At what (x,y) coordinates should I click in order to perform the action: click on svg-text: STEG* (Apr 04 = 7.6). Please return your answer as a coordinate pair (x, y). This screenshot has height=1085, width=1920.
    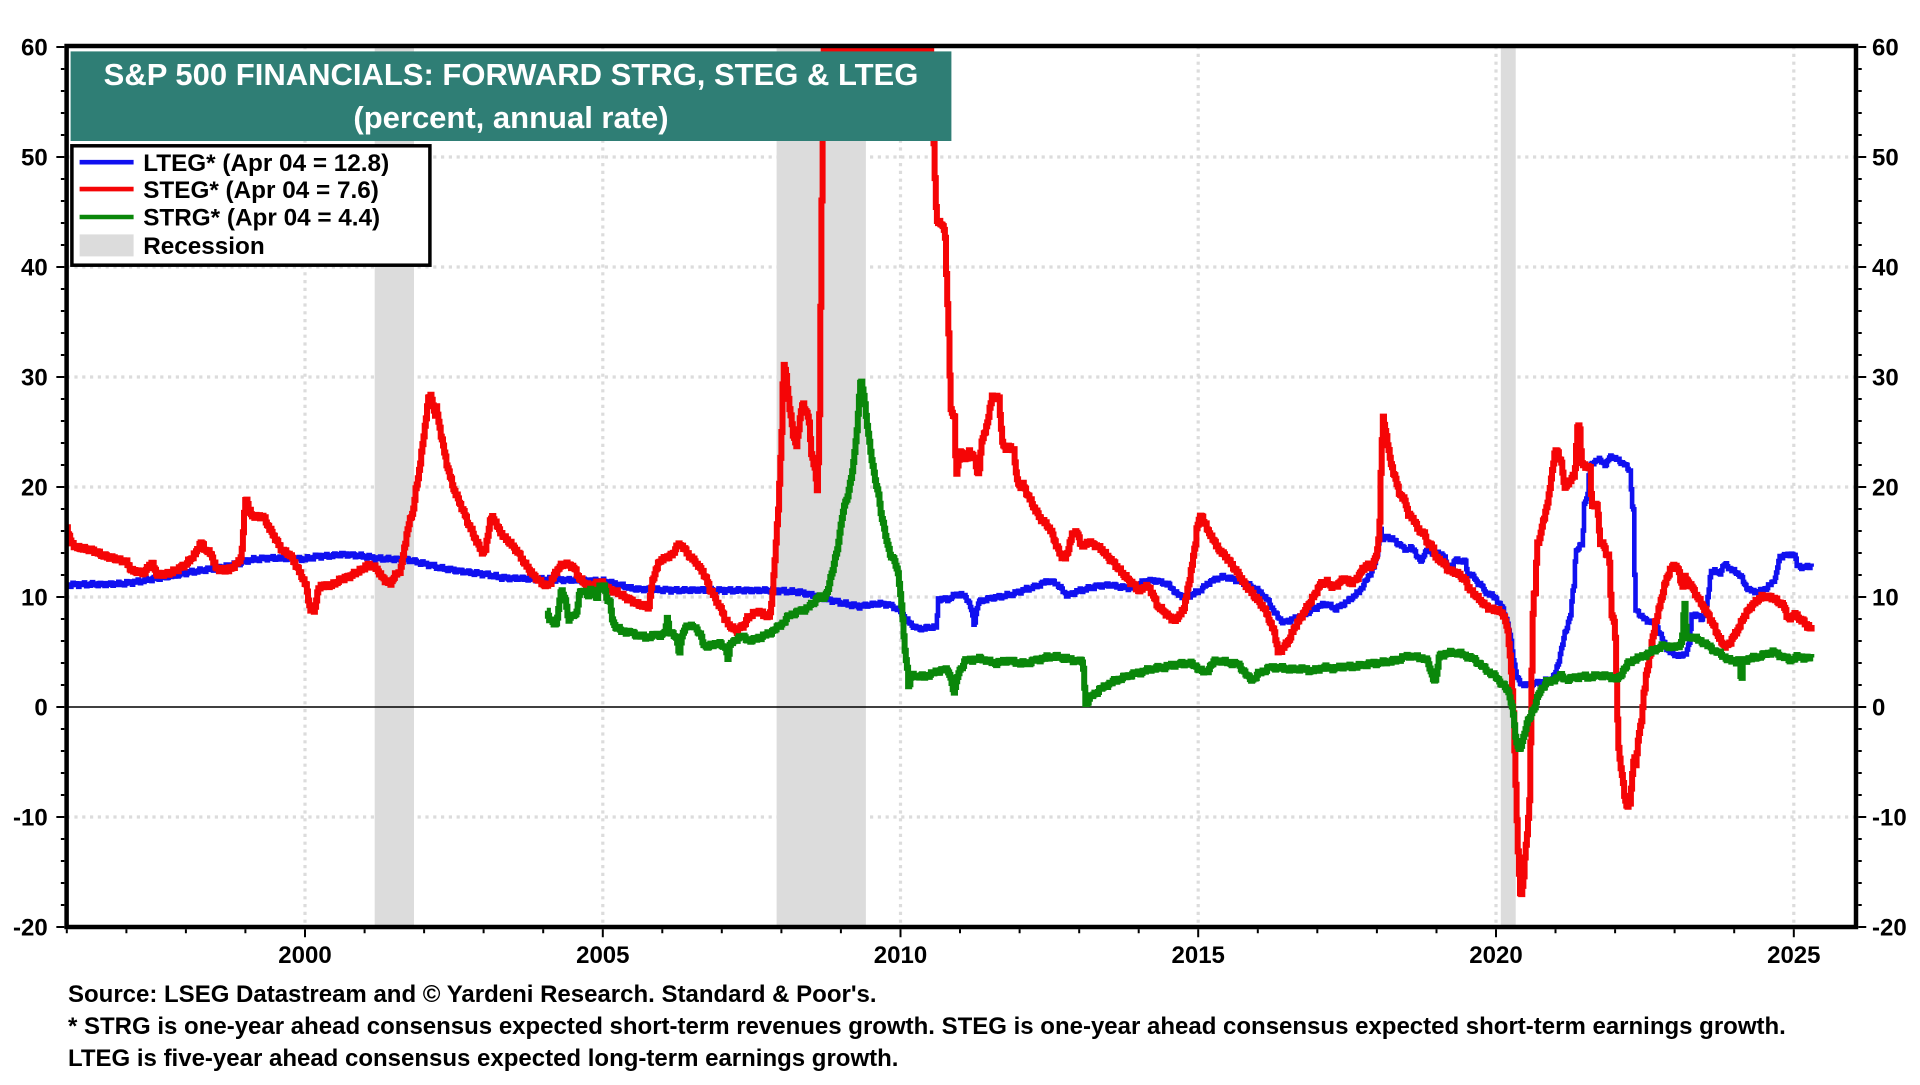
    Looking at the image, I should click on (261, 190).